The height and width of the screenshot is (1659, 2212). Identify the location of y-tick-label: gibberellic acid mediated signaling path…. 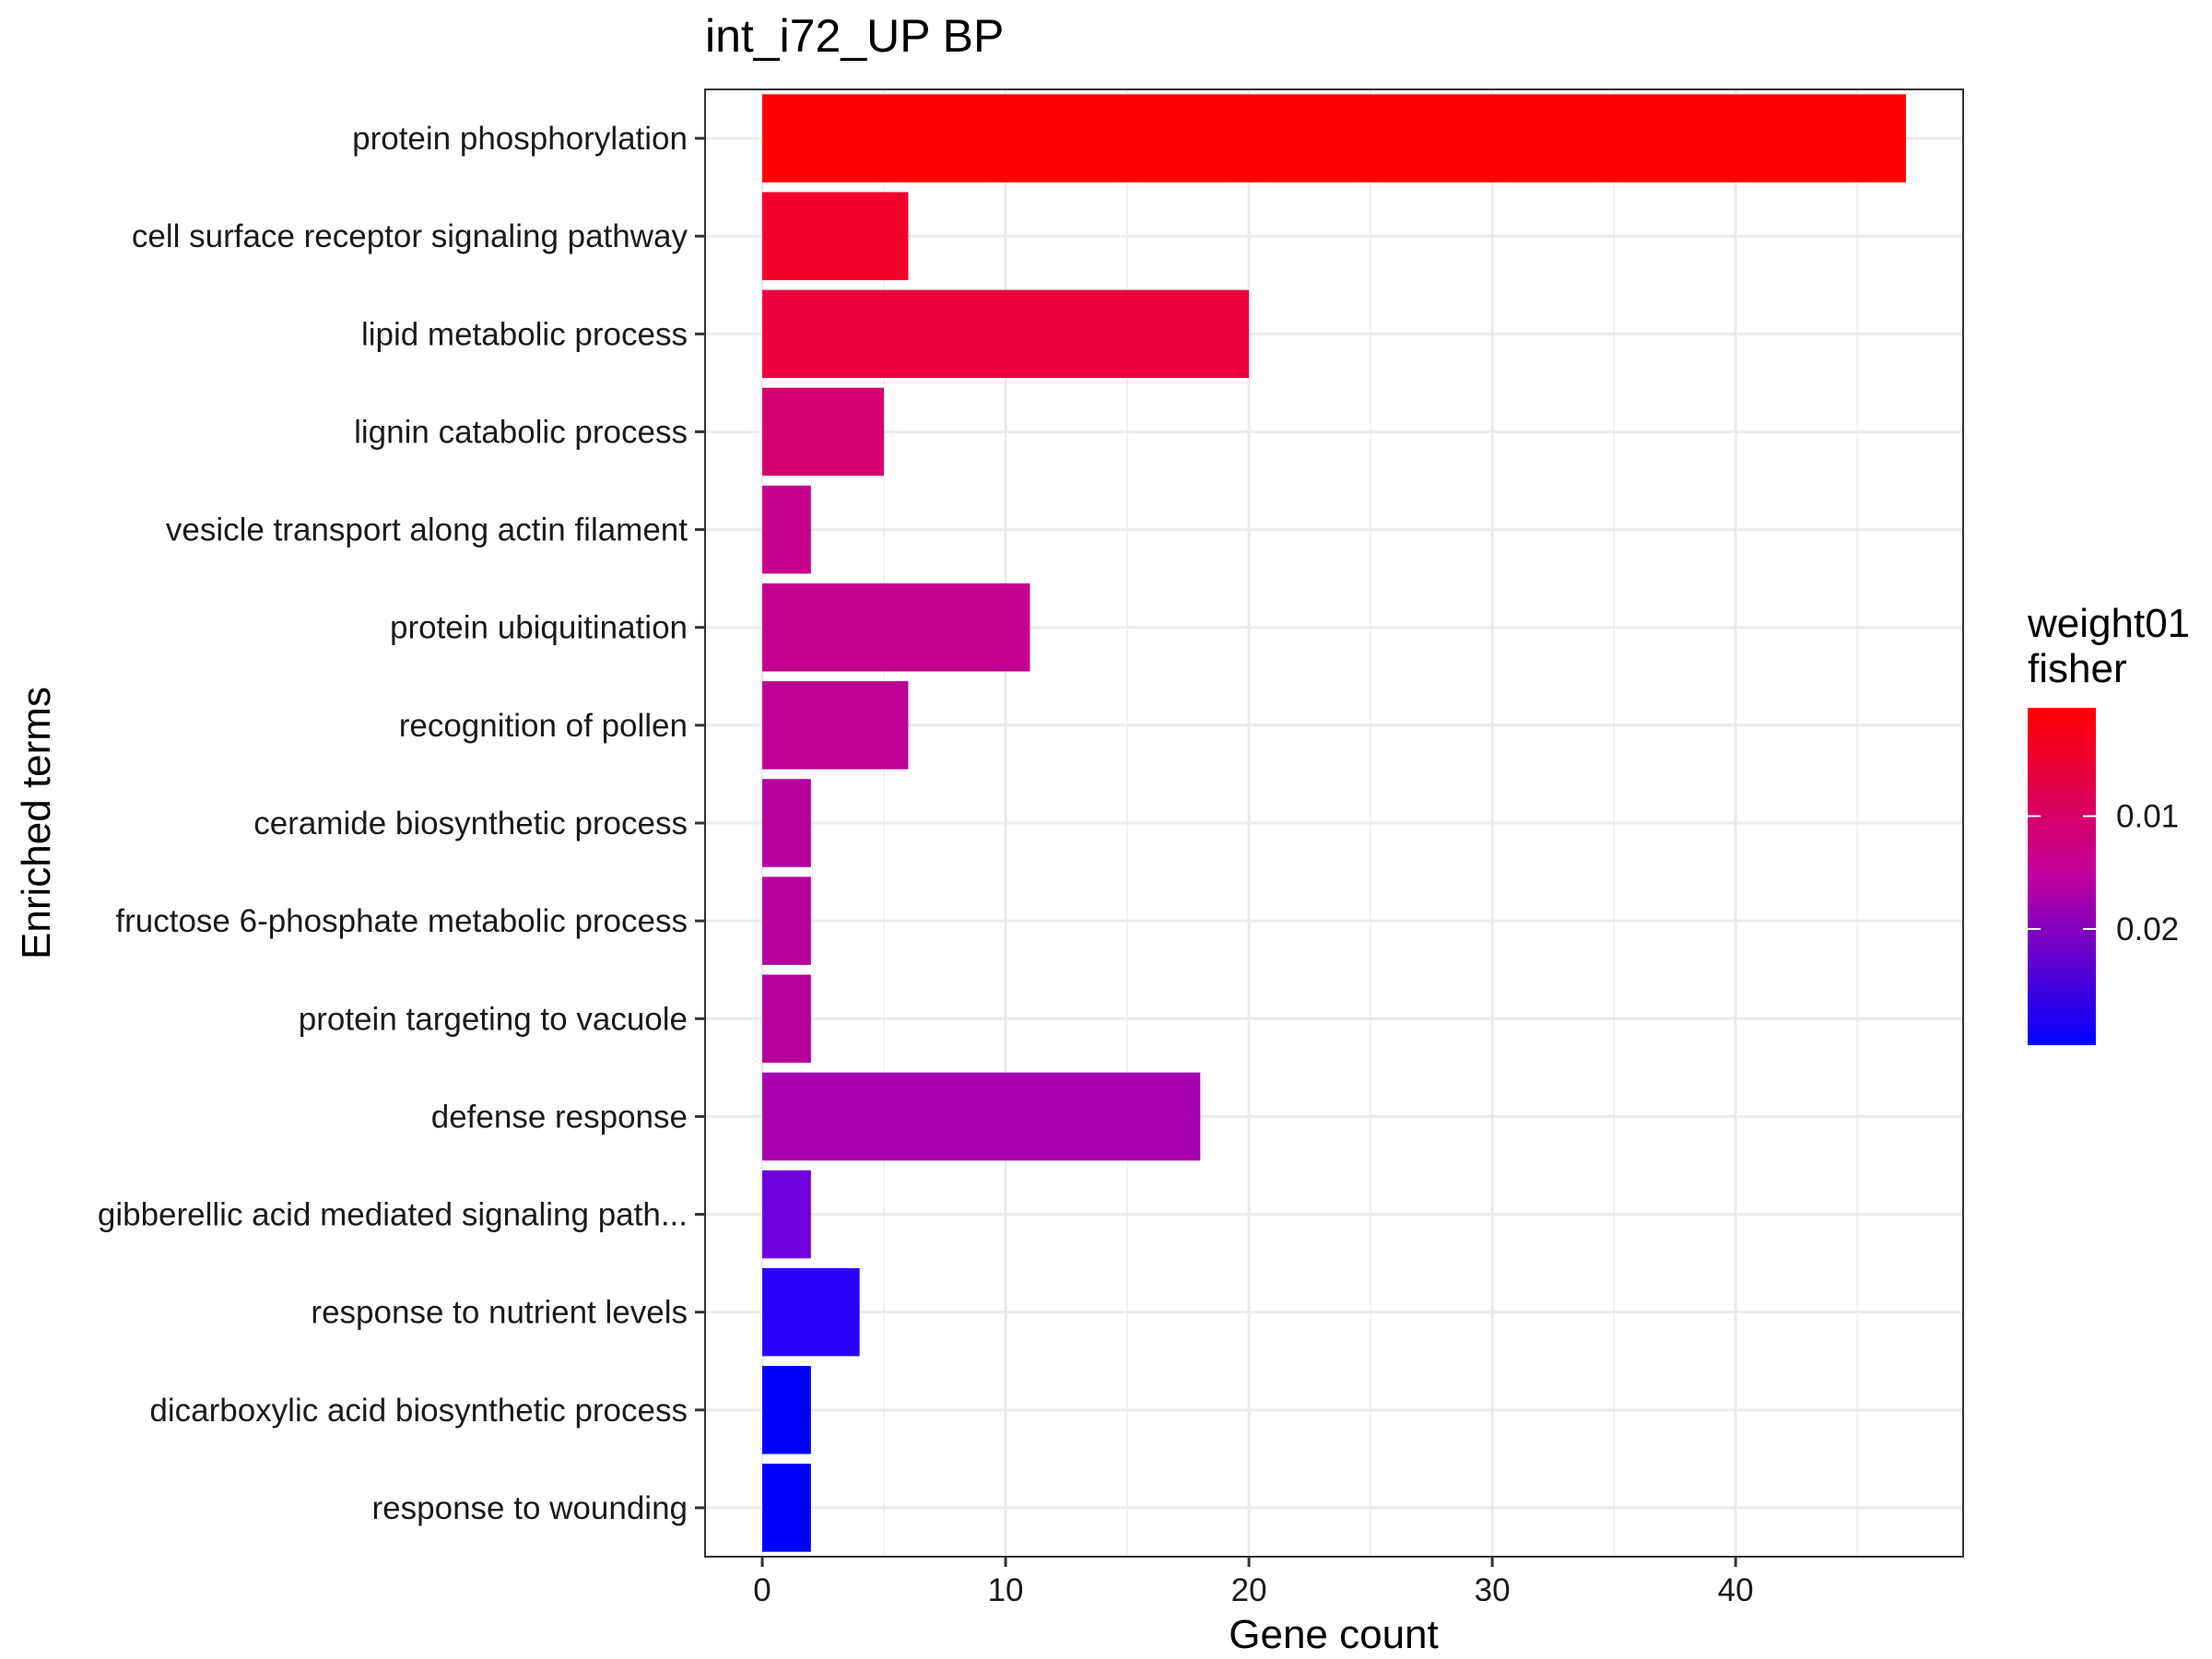
(393, 1215).